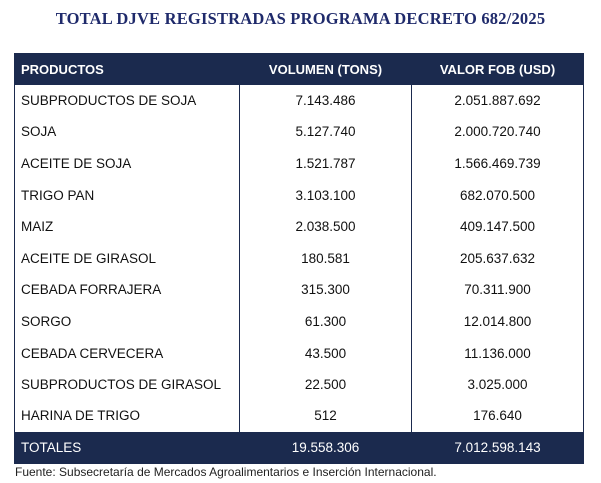  I want to click on volume-cell: 7.143.486, so click(325, 100).